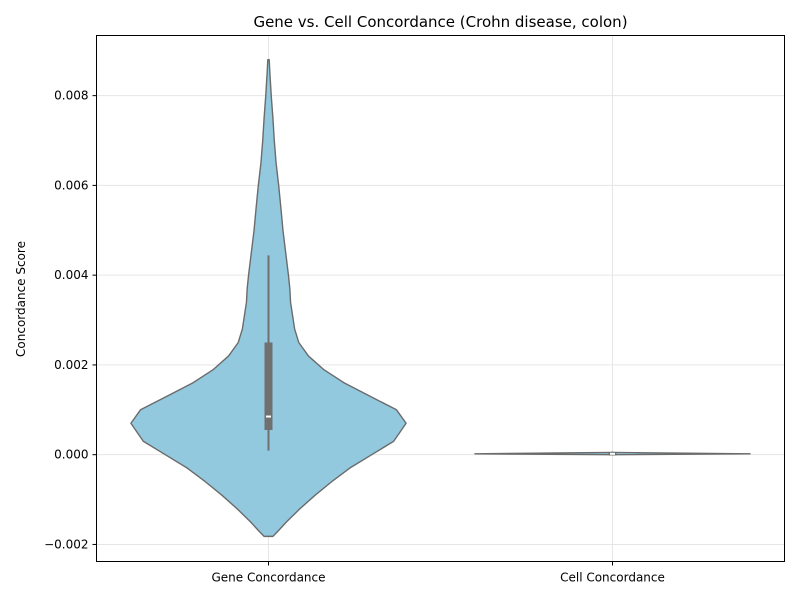 The width and height of the screenshot is (800, 600). I want to click on y-tick-label: 0.008, so click(71, 96).